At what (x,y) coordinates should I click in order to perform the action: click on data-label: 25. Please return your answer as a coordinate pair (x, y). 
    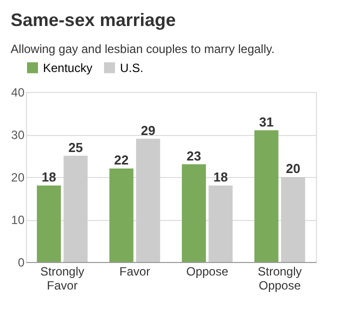
    Looking at the image, I should click on (75, 147).